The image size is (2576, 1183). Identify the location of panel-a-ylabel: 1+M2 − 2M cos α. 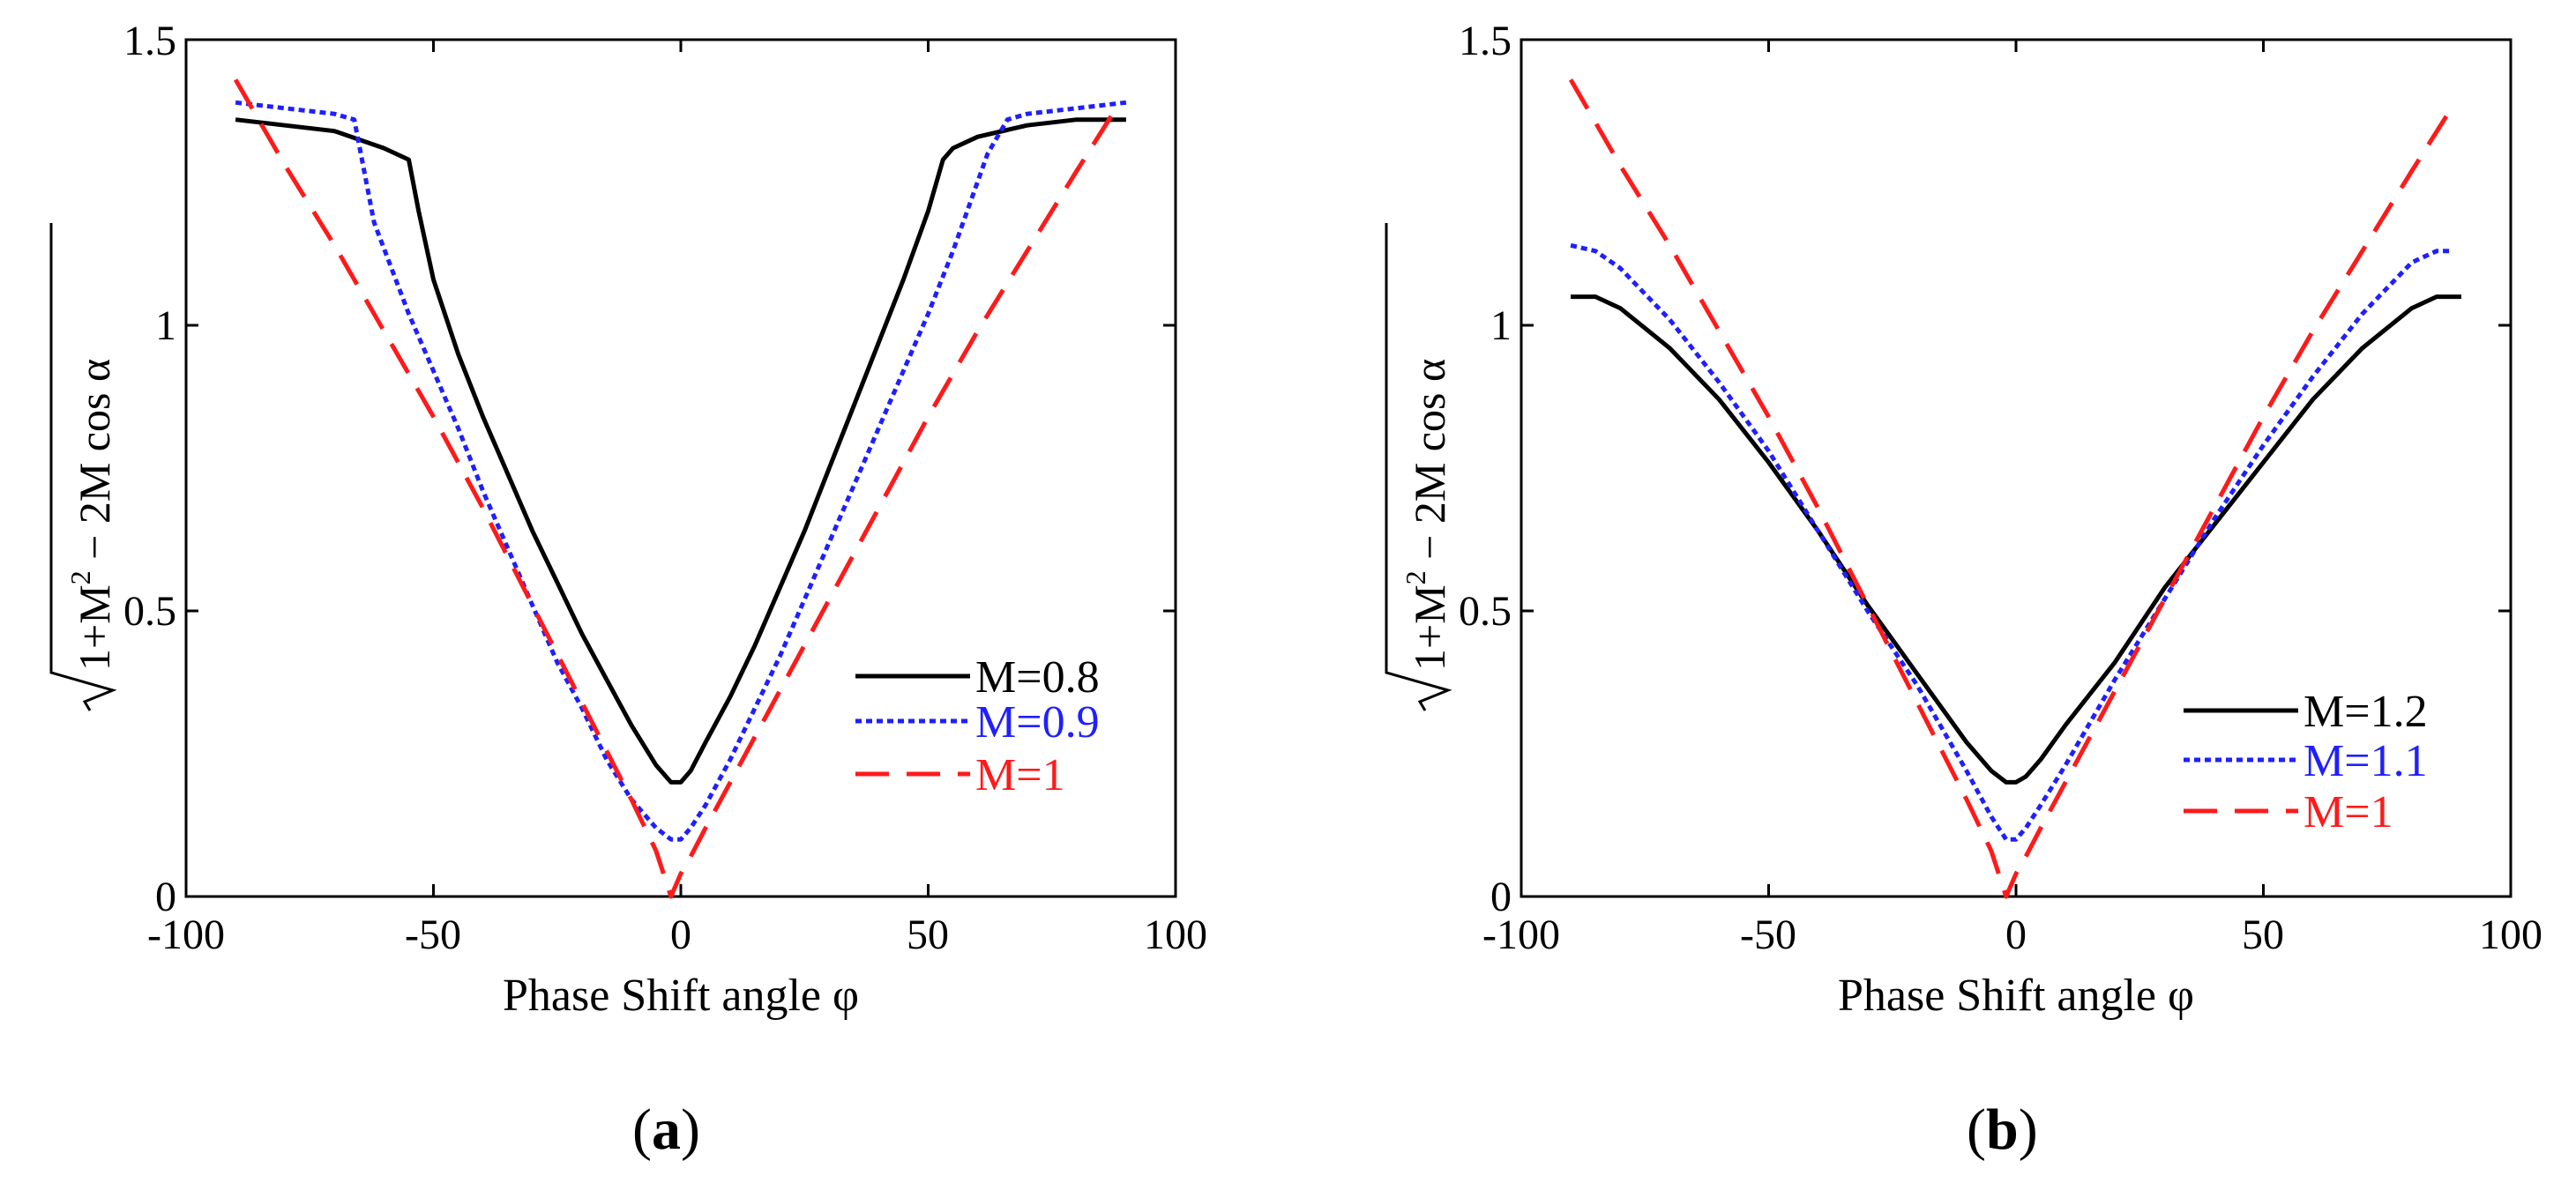
(84, 467).